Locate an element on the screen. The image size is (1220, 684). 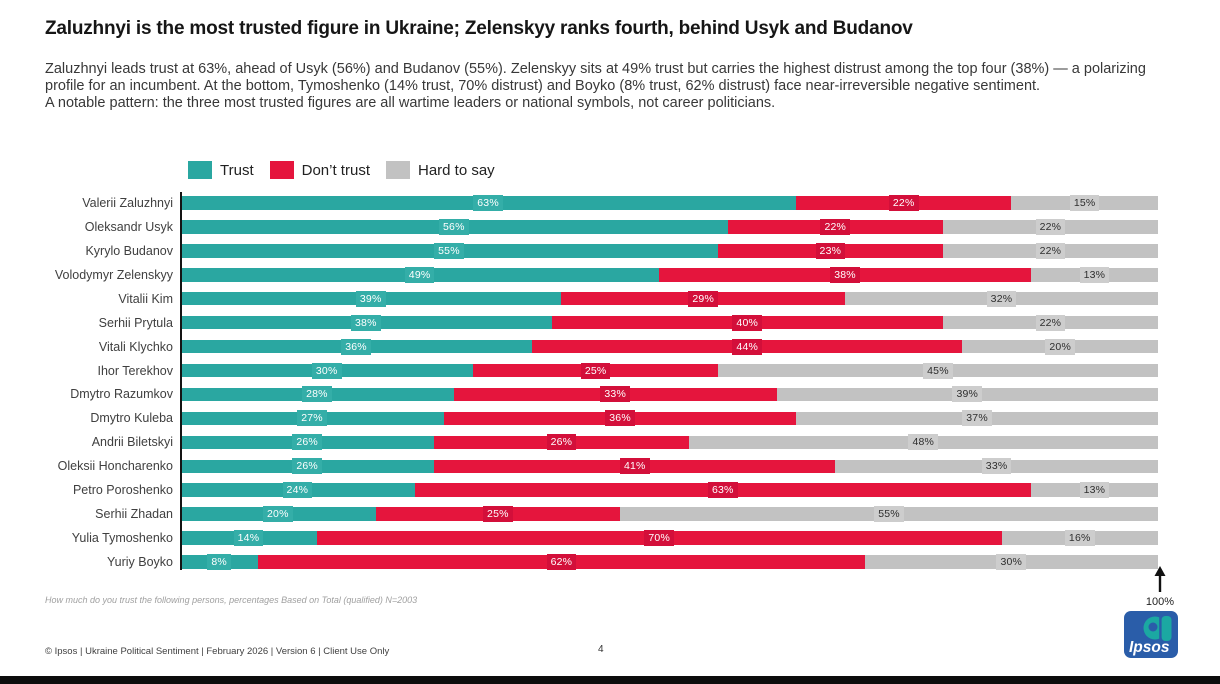
stacked-bar: 38% 40% 22% is located at coordinates (669, 322).